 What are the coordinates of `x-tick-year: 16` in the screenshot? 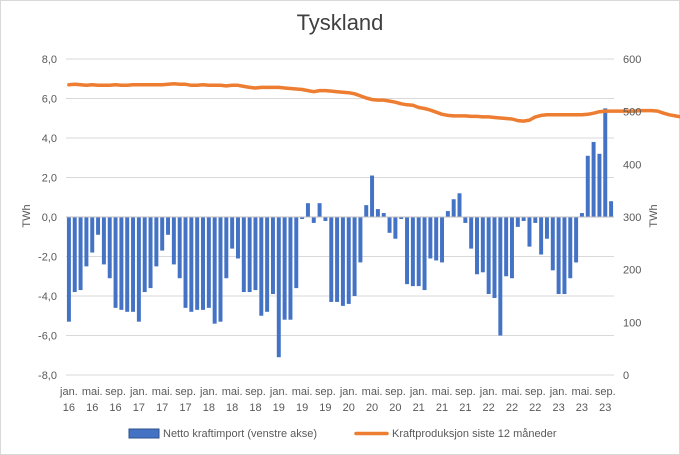 It's located at (69, 408).